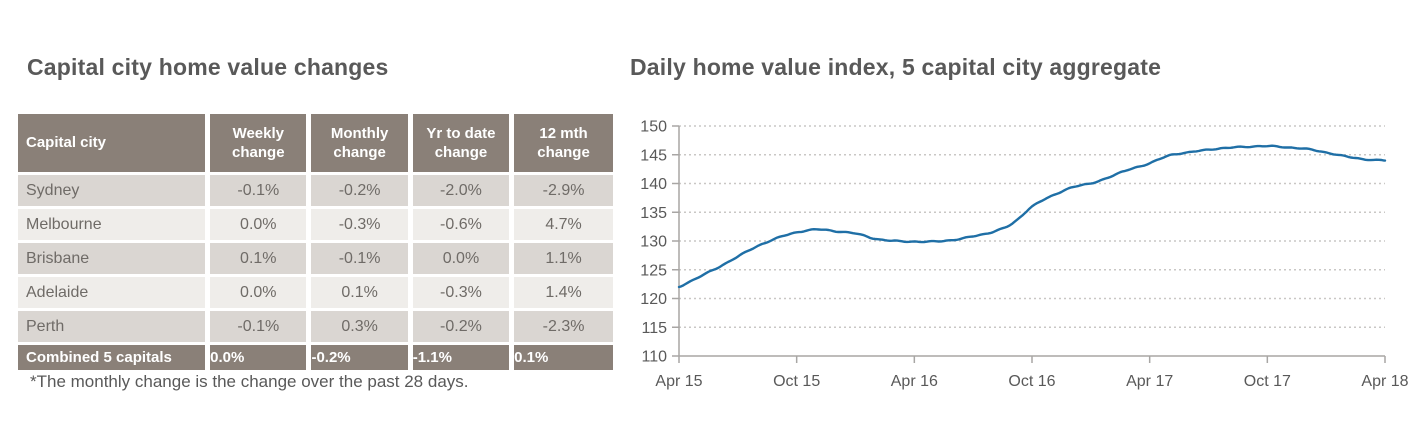  What do you see at coordinates (462, 144) in the screenshot?
I see `col-header-ytd-change: Yr to date change` at bounding box center [462, 144].